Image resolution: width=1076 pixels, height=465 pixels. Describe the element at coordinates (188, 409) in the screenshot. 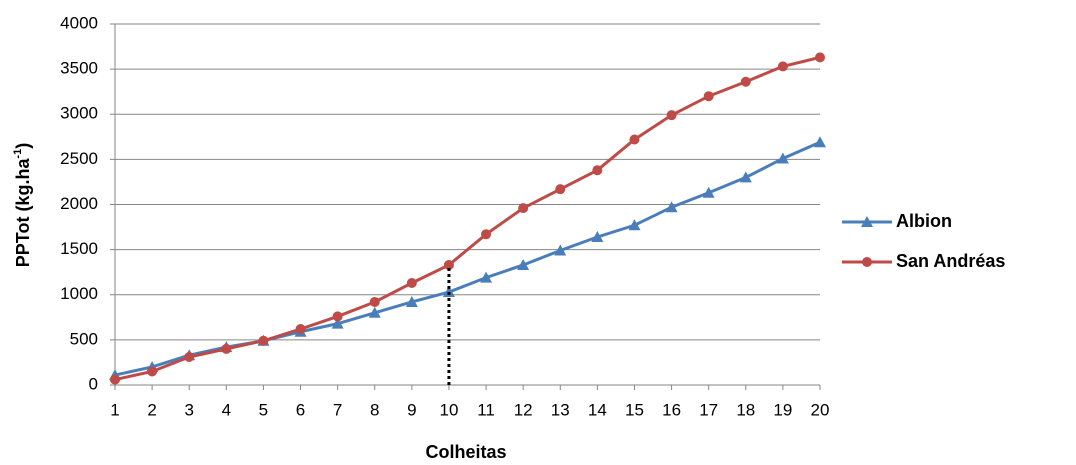

I see `x-tick-label: 3` at that location.